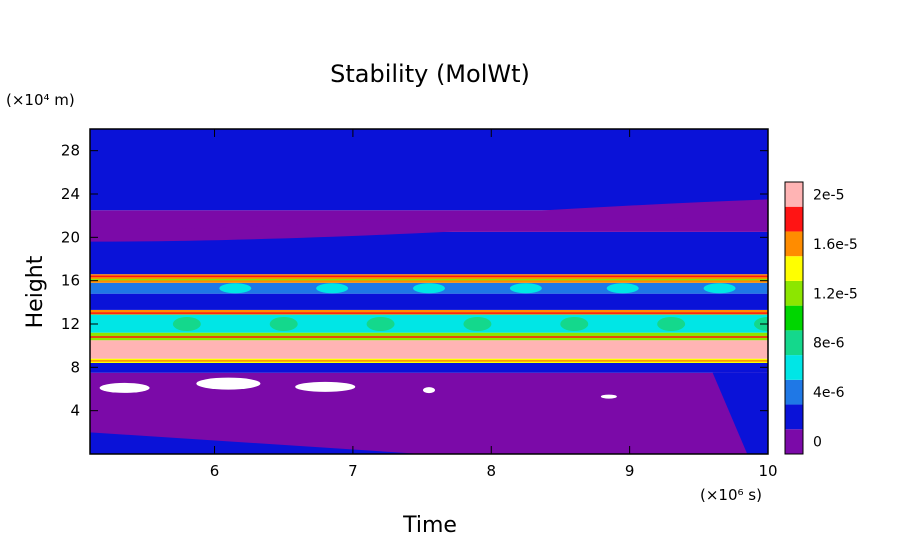 This screenshot has height=544, width=904. Describe the element at coordinates (835, 294) in the screenshot. I see `colorbar-label: 1.2e-5` at that location.